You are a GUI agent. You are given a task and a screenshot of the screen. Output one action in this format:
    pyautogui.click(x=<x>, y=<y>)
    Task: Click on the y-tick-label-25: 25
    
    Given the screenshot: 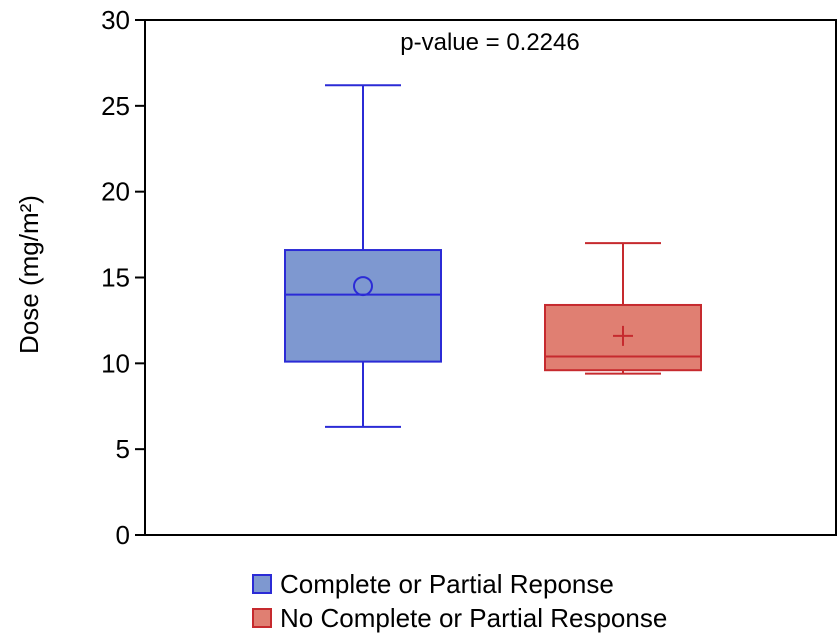 What is the action you would take?
    pyautogui.click(x=115, y=106)
    